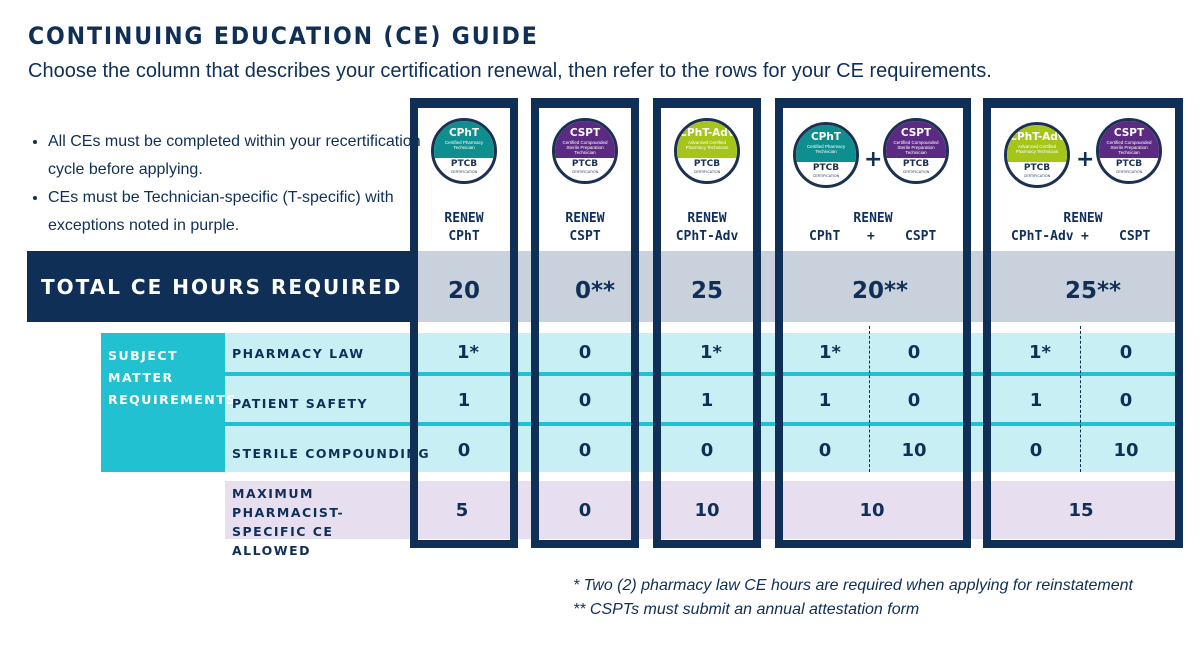  I want to click on column-renew-adv-cspt, so click(1083, 323).